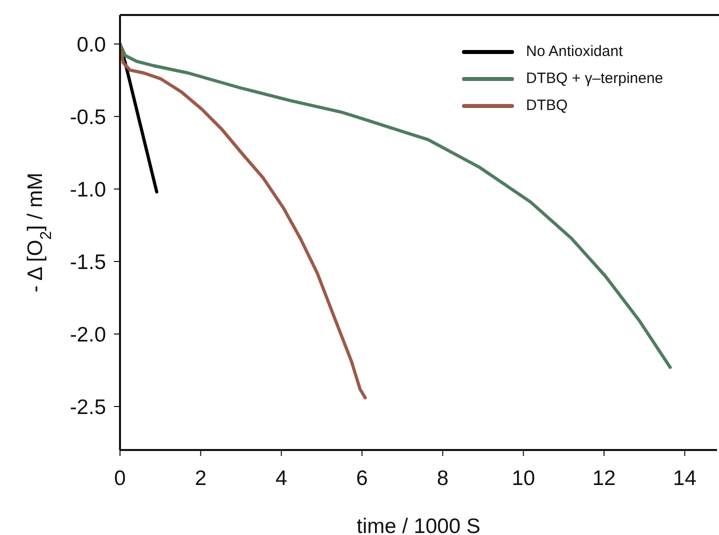 The image size is (719, 535). What do you see at coordinates (595, 78) in the screenshot?
I see `legend-label: DTBQ + γ–terpinene` at bounding box center [595, 78].